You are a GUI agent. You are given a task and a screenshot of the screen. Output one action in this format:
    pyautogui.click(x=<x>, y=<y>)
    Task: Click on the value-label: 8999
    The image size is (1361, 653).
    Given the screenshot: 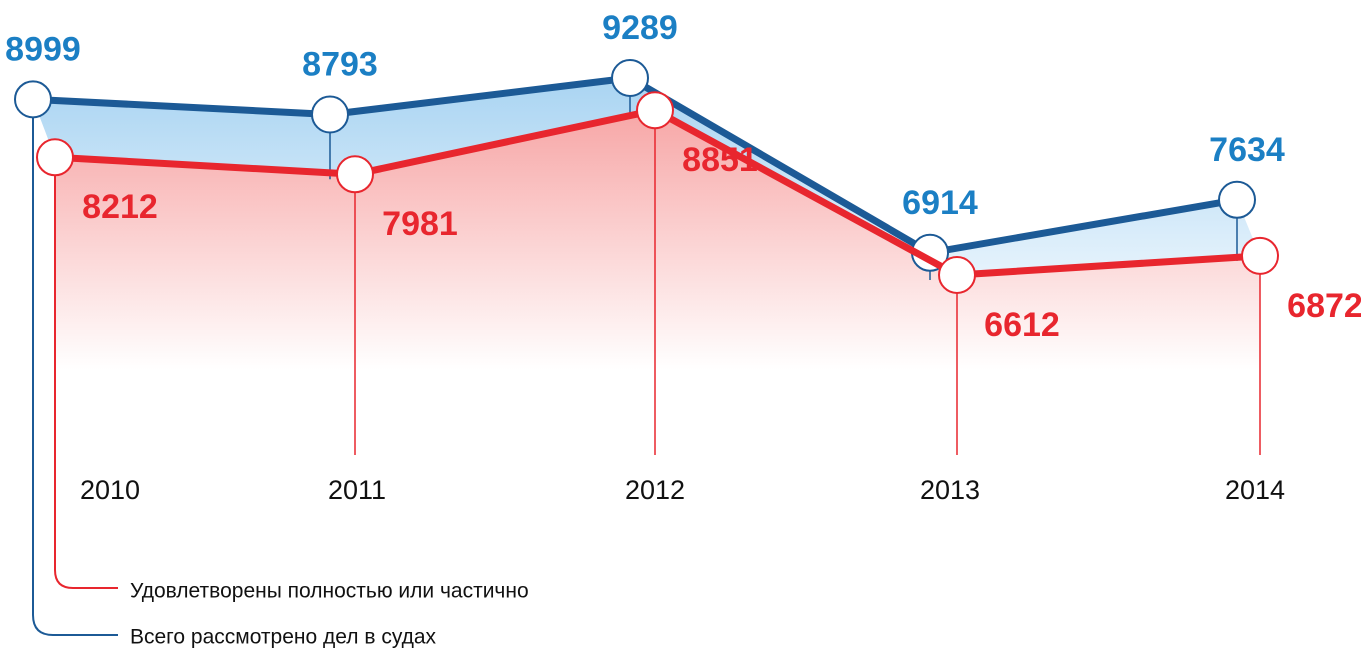 What is the action you would take?
    pyautogui.click(x=43, y=49)
    